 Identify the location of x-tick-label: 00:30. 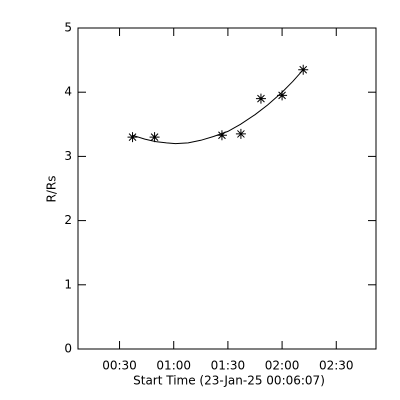
(119, 366).